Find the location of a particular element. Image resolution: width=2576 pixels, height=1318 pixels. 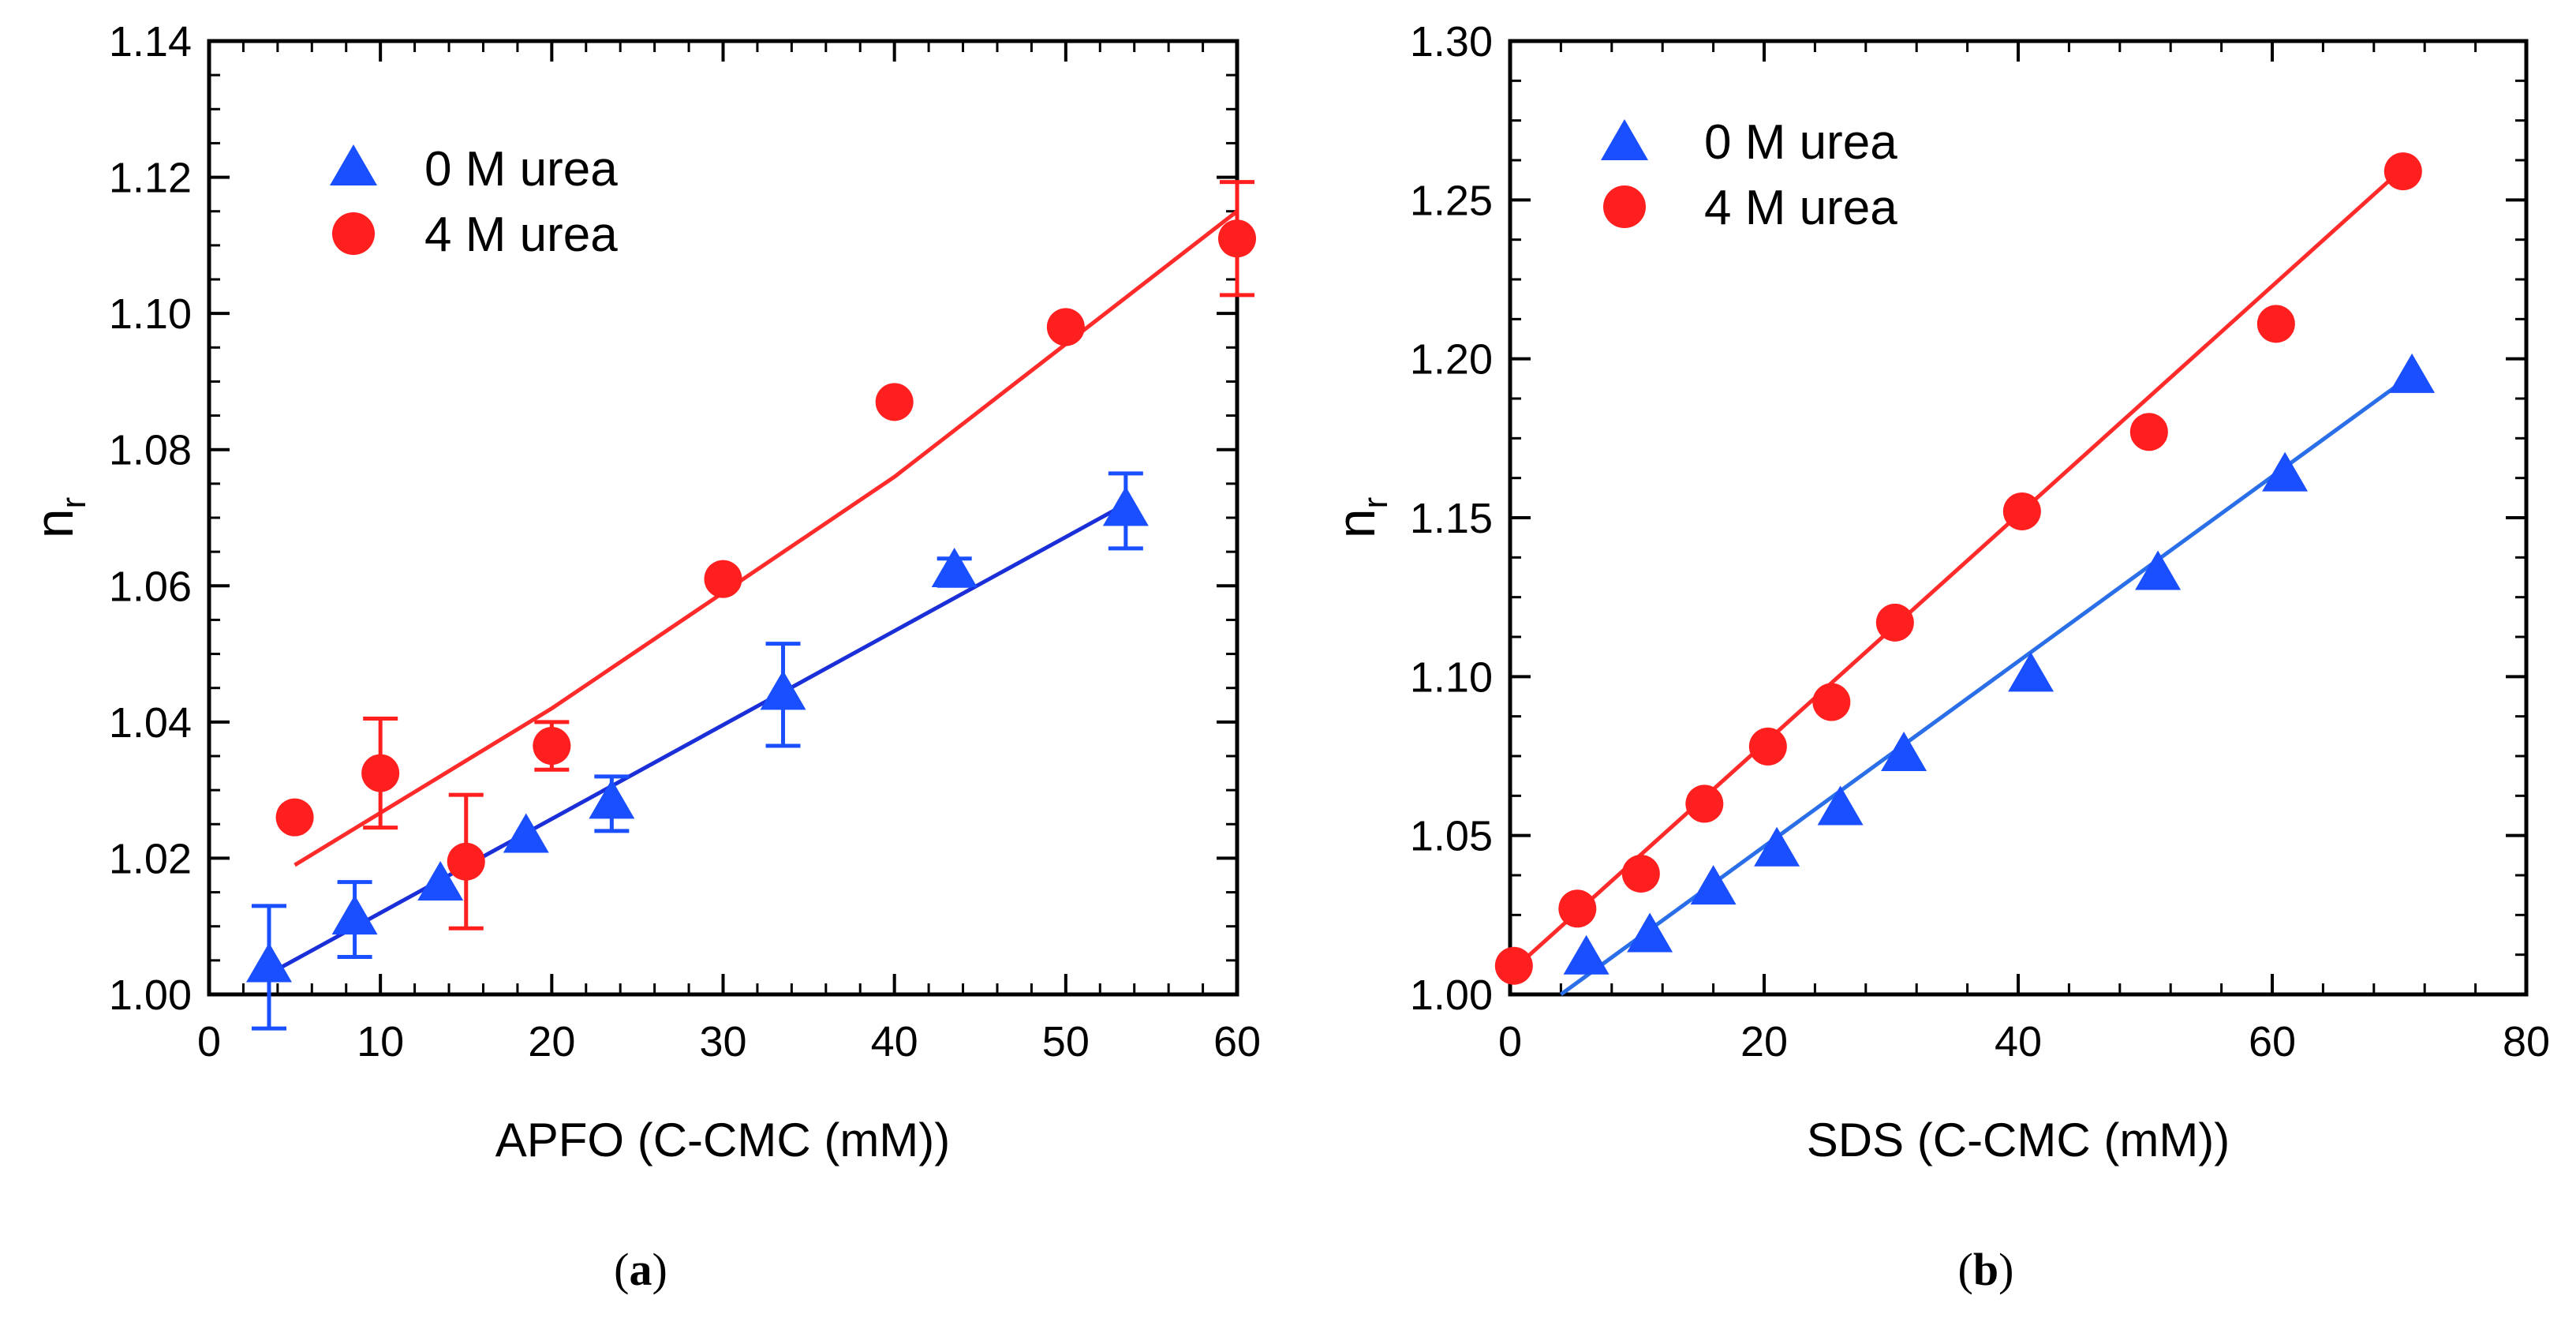

panel-label-a: (a) is located at coordinates (640, 1269).